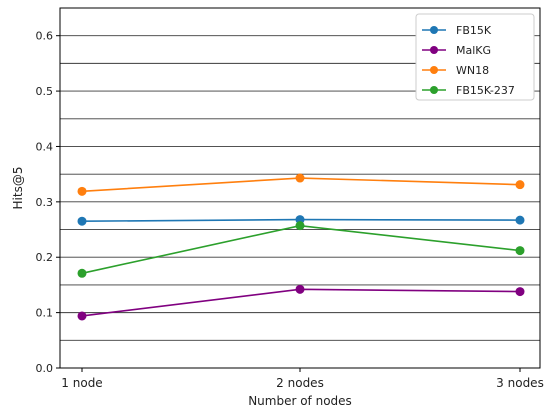 The height and width of the screenshot is (412, 544). I want to click on x-axis-ticks: 1 node 2 nodes 3 nodes, so click(302, 379).